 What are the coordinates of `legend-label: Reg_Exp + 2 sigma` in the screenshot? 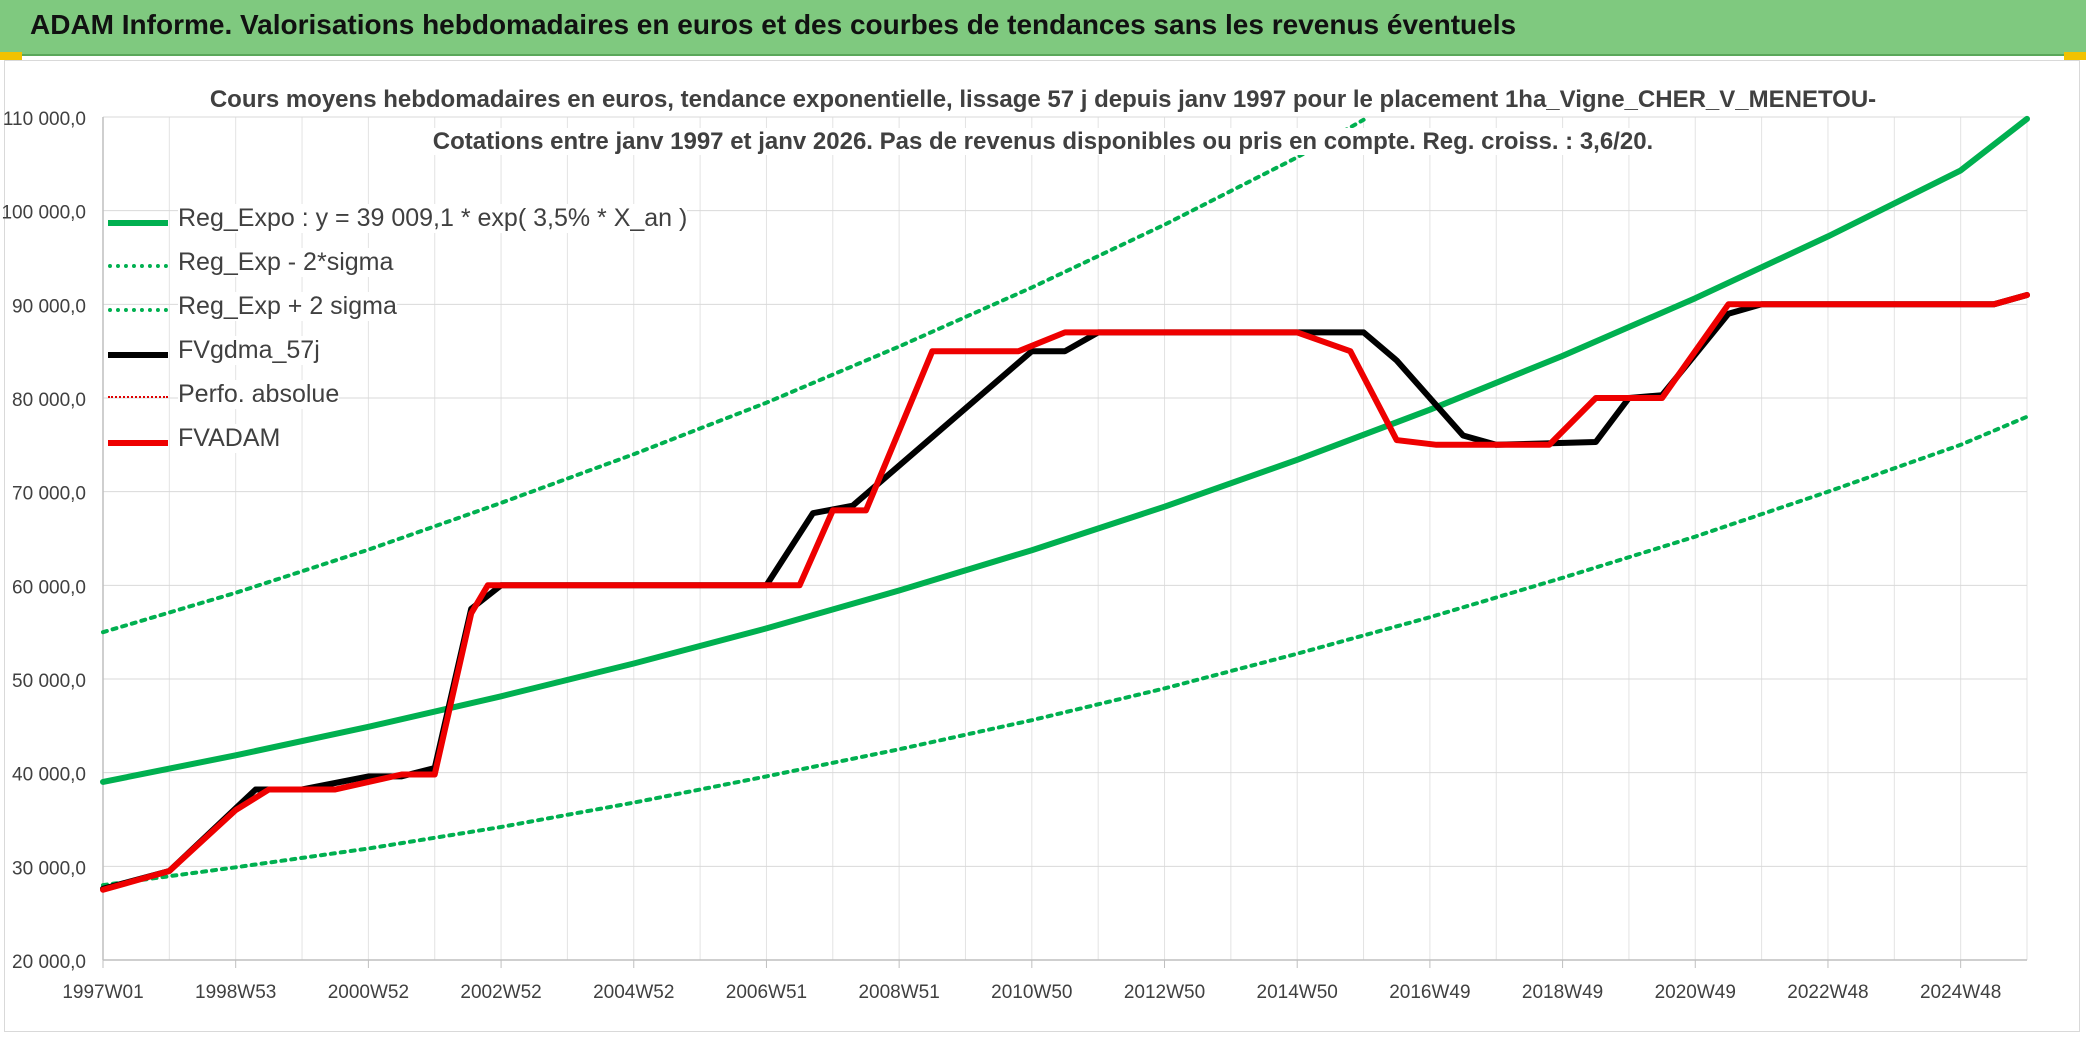 It's located at (287, 306).